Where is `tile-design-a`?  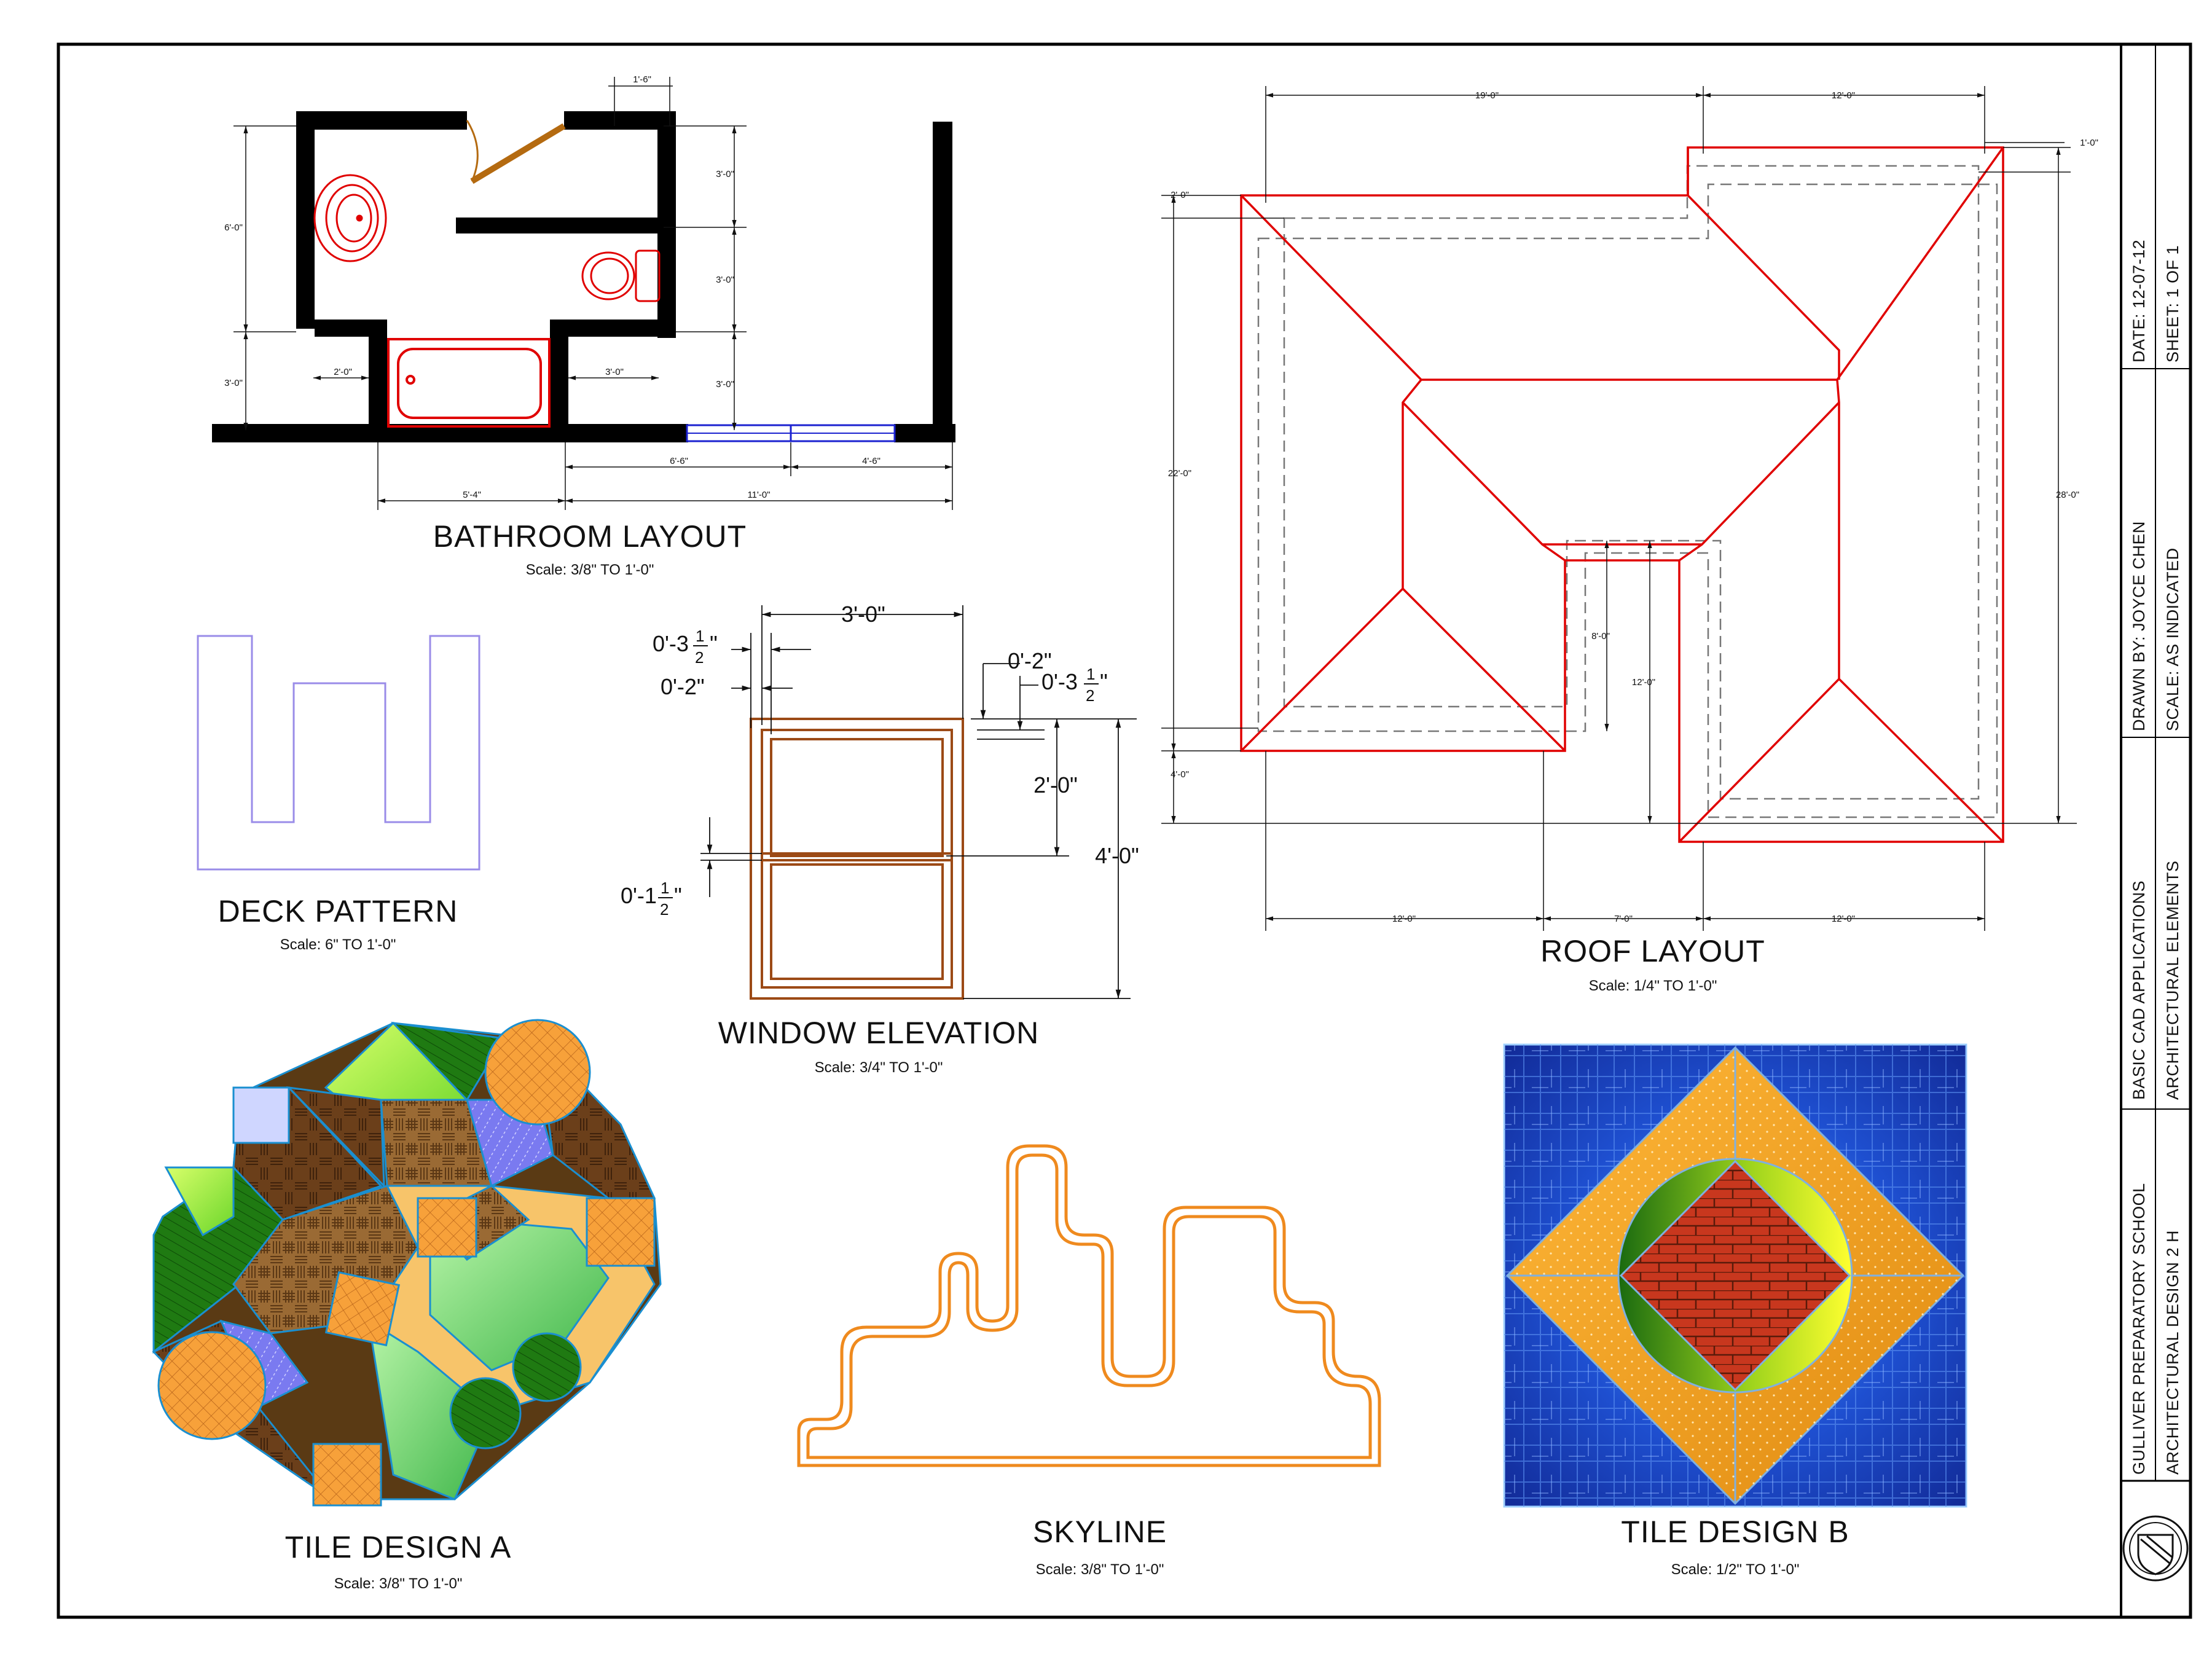 tile-design-a is located at coordinates (407, 1263).